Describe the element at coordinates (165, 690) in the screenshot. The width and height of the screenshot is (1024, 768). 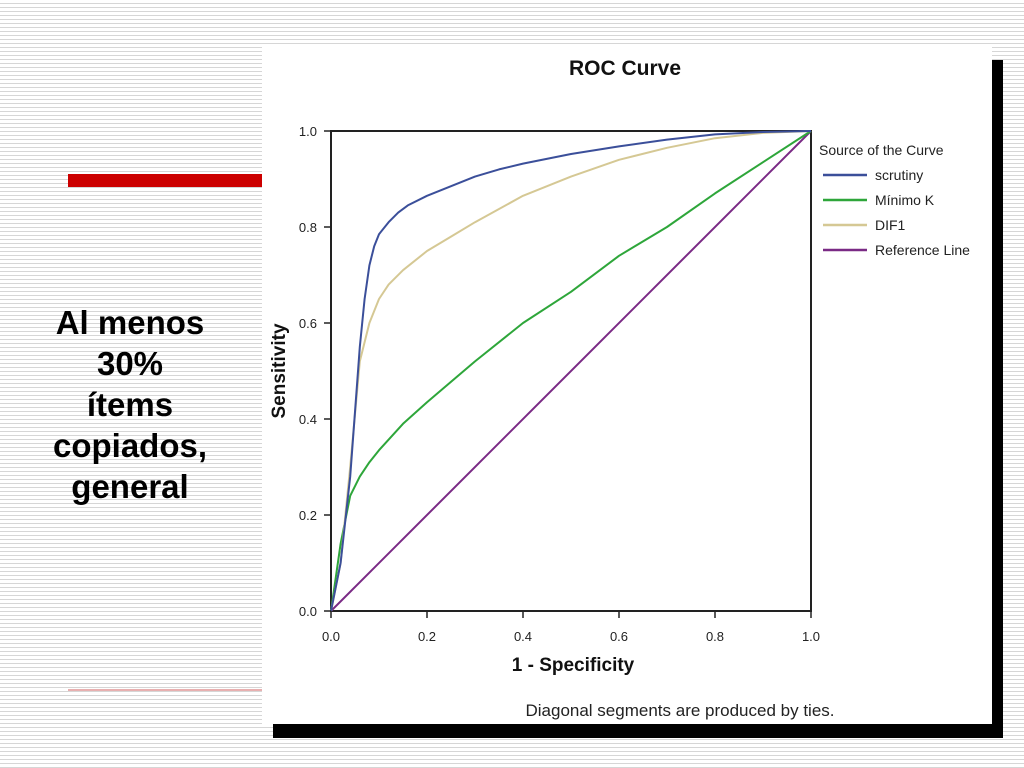
I see `accent-rule` at that location.